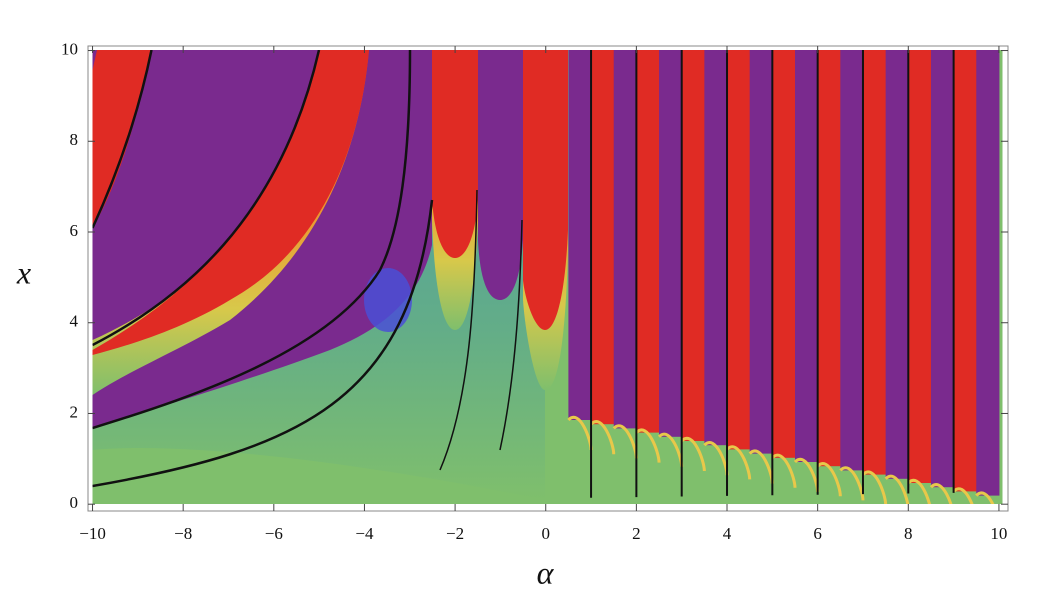 This screenshot has width=1050, height=598. I want to click on y-tick-label: 6, so click(74, 230).